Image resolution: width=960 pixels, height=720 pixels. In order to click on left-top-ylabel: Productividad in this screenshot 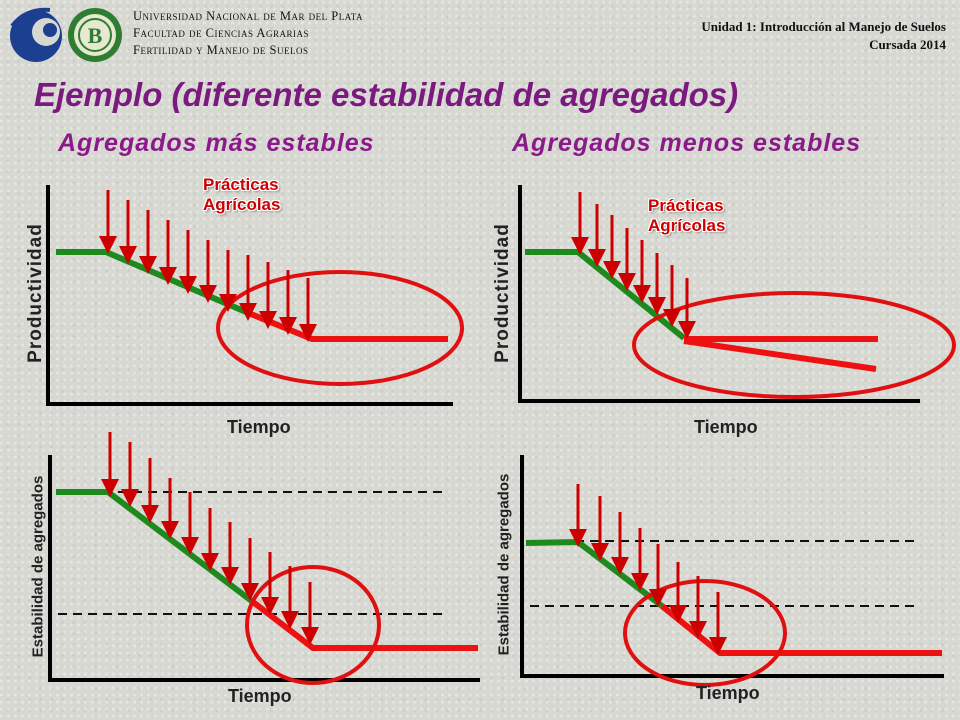, I will do `click(35, 293)`.